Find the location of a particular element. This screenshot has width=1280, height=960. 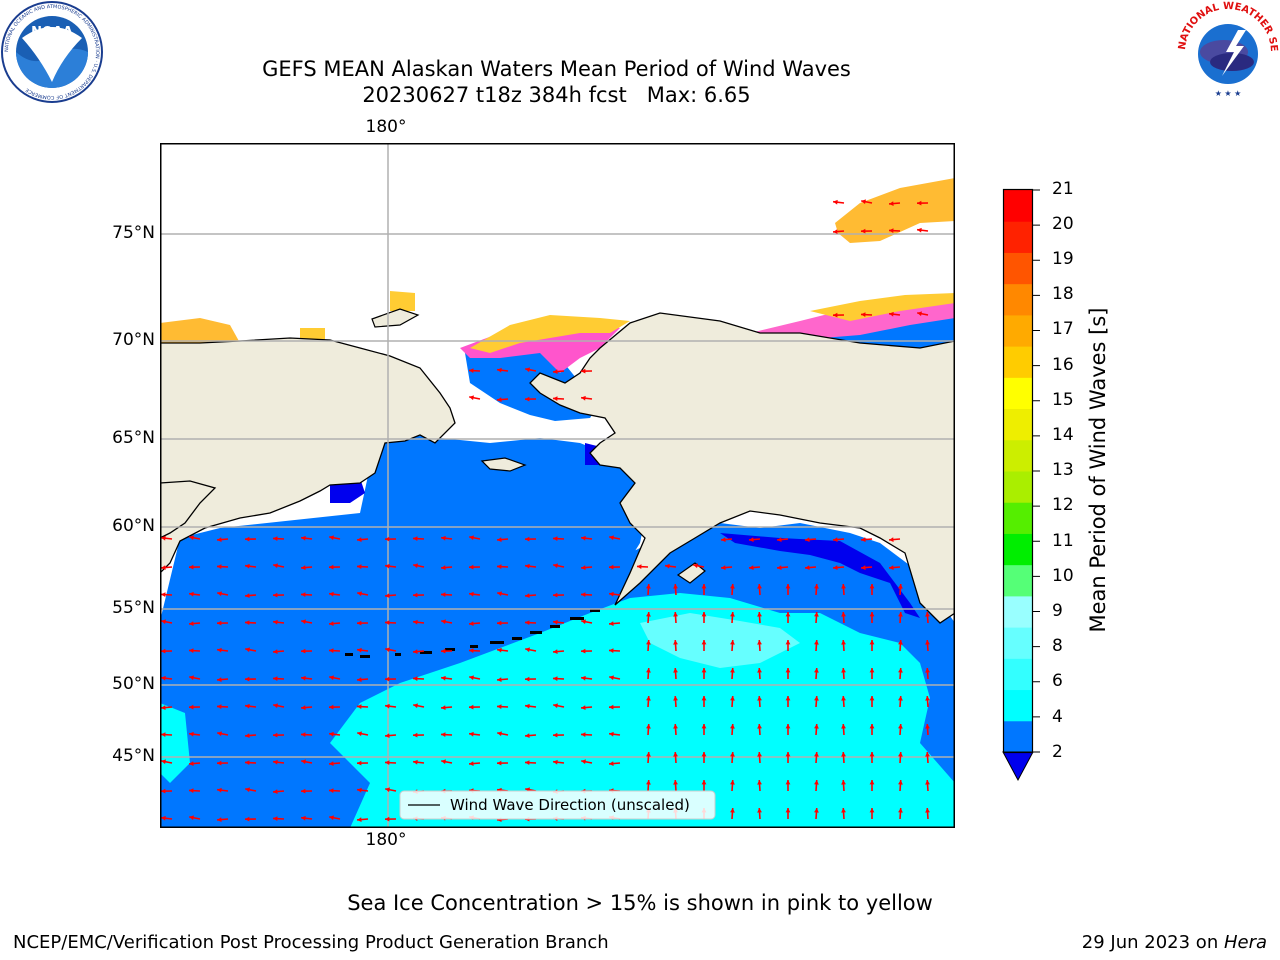

cb-tick-12: 12 is located at coordinates (1063, 505).